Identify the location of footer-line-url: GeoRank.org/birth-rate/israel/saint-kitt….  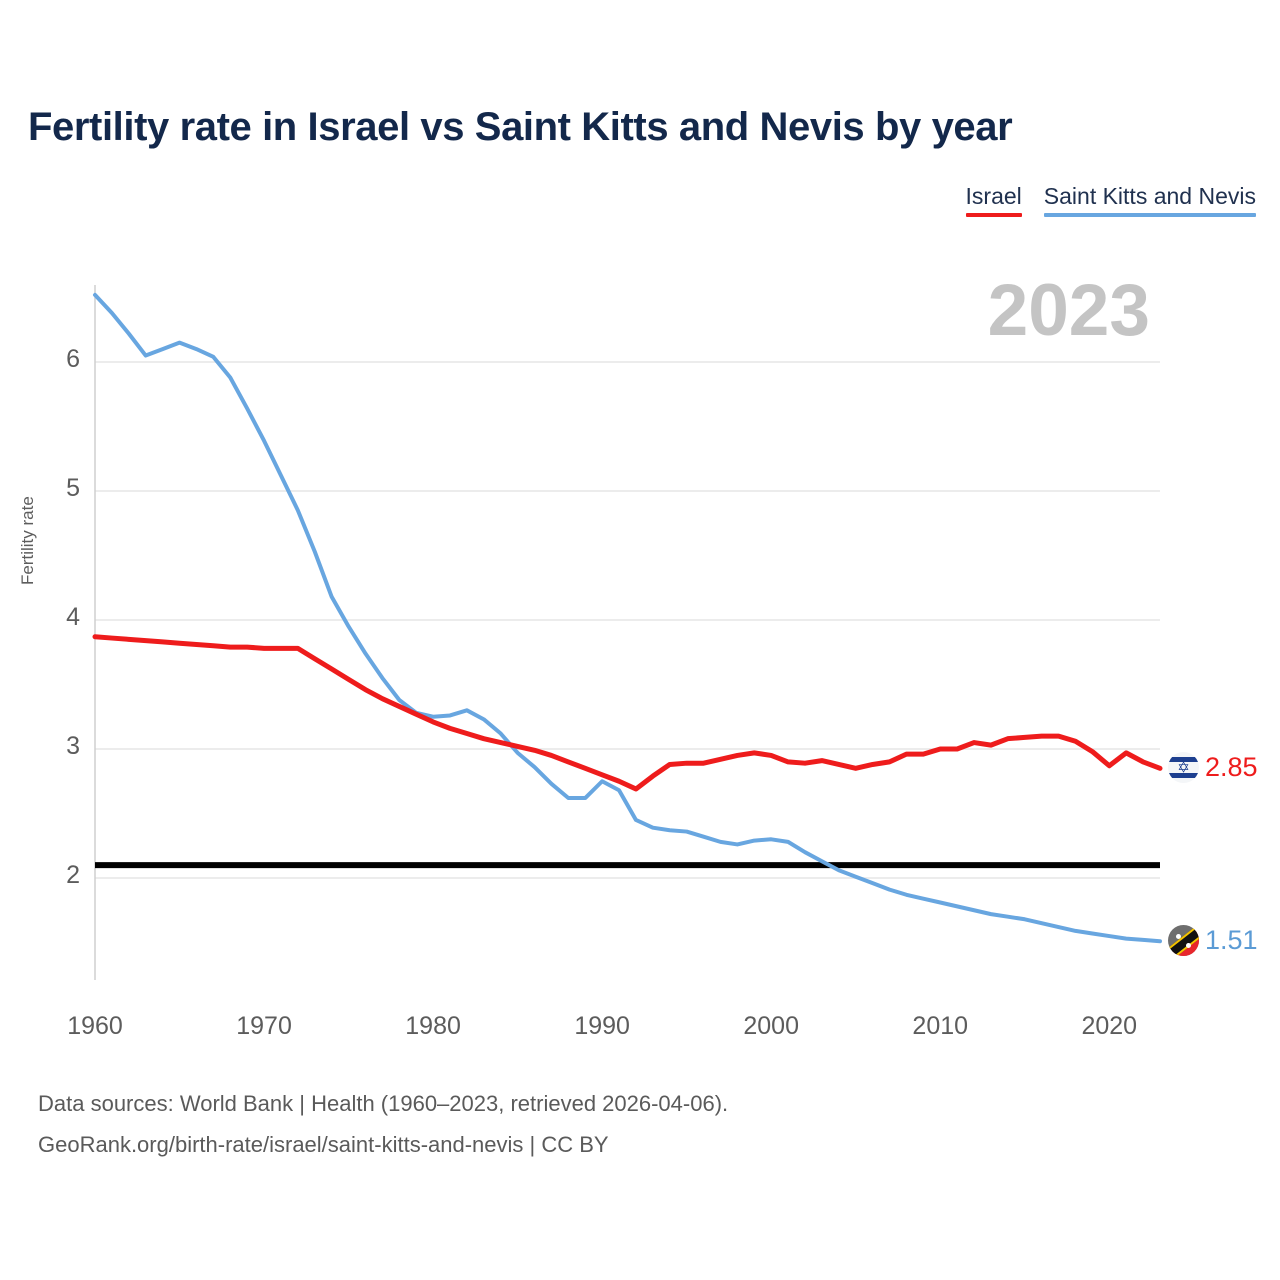
(323, 1144).